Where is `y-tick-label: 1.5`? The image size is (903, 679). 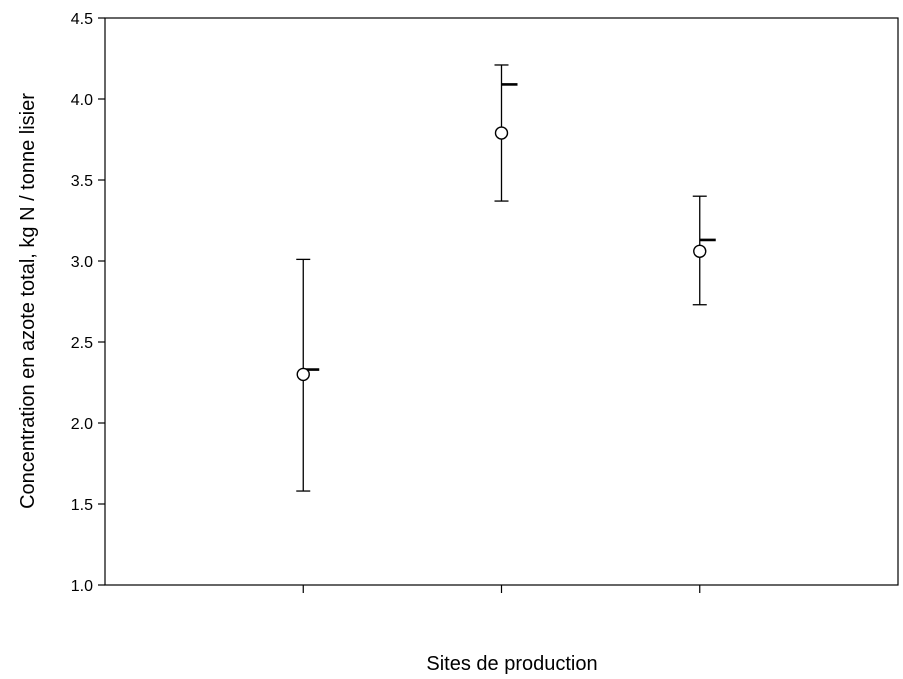 y-tick-label: 1.5 is located at coordinates (82, 505).